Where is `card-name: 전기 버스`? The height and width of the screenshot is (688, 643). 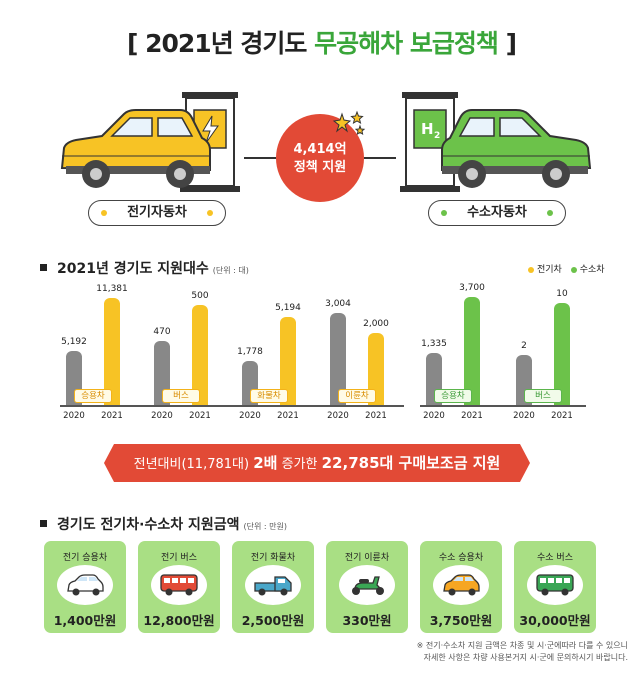 card-name: 전기 버스 is located at coordinates (179, 558).